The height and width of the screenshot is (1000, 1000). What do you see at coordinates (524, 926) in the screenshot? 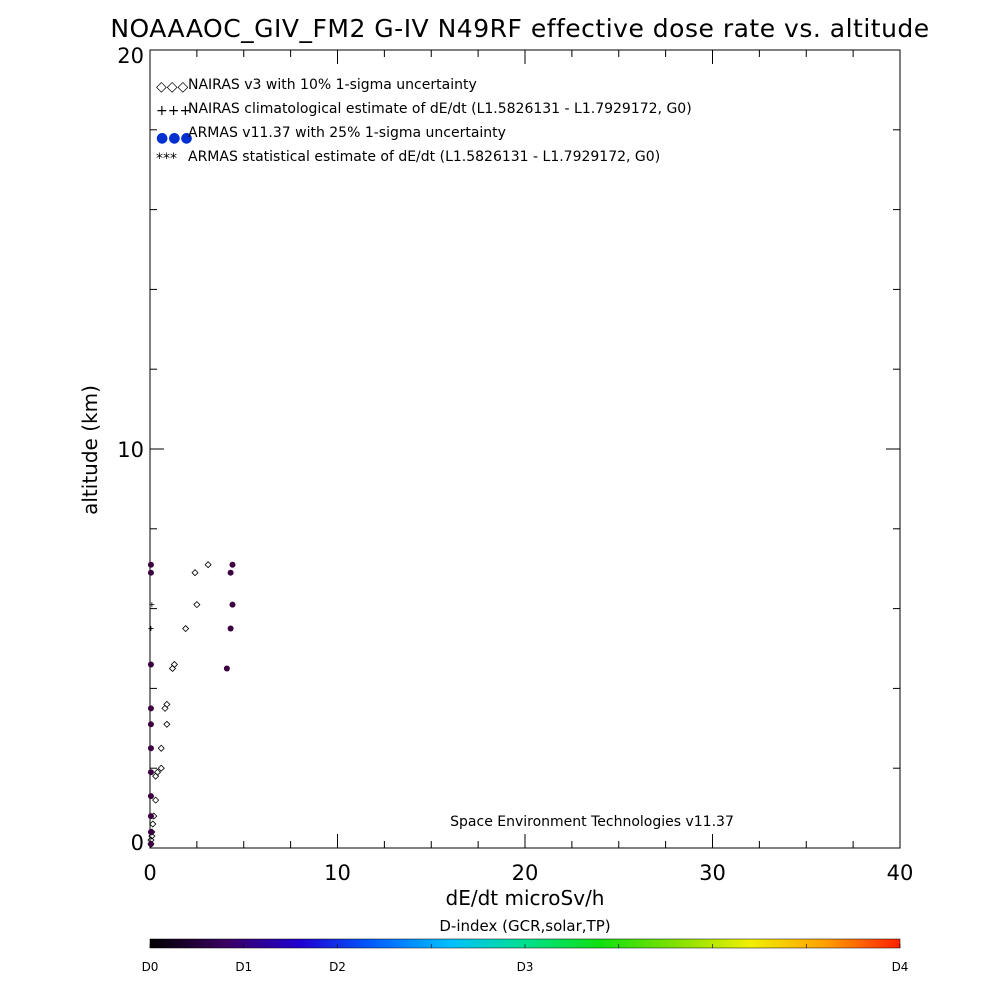
I see `colorbar-title: D-index (GCR,solar,TP)` at bounding box center [524, 926].